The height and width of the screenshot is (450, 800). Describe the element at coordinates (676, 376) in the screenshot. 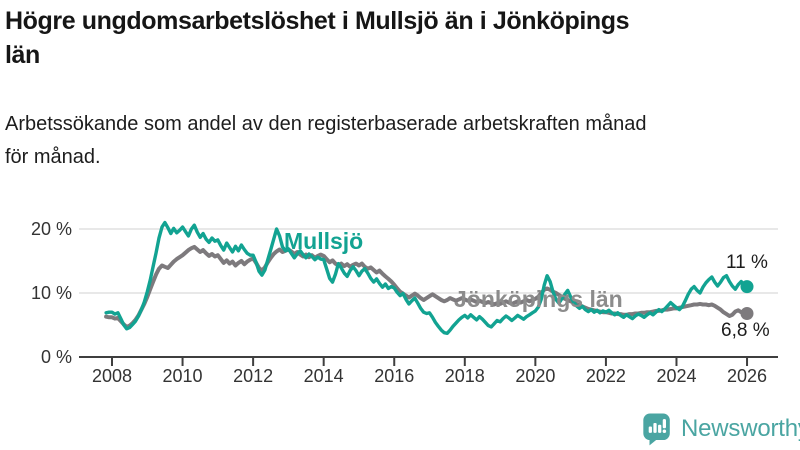

I see `x-axis-tick-label: 2024` at that location.